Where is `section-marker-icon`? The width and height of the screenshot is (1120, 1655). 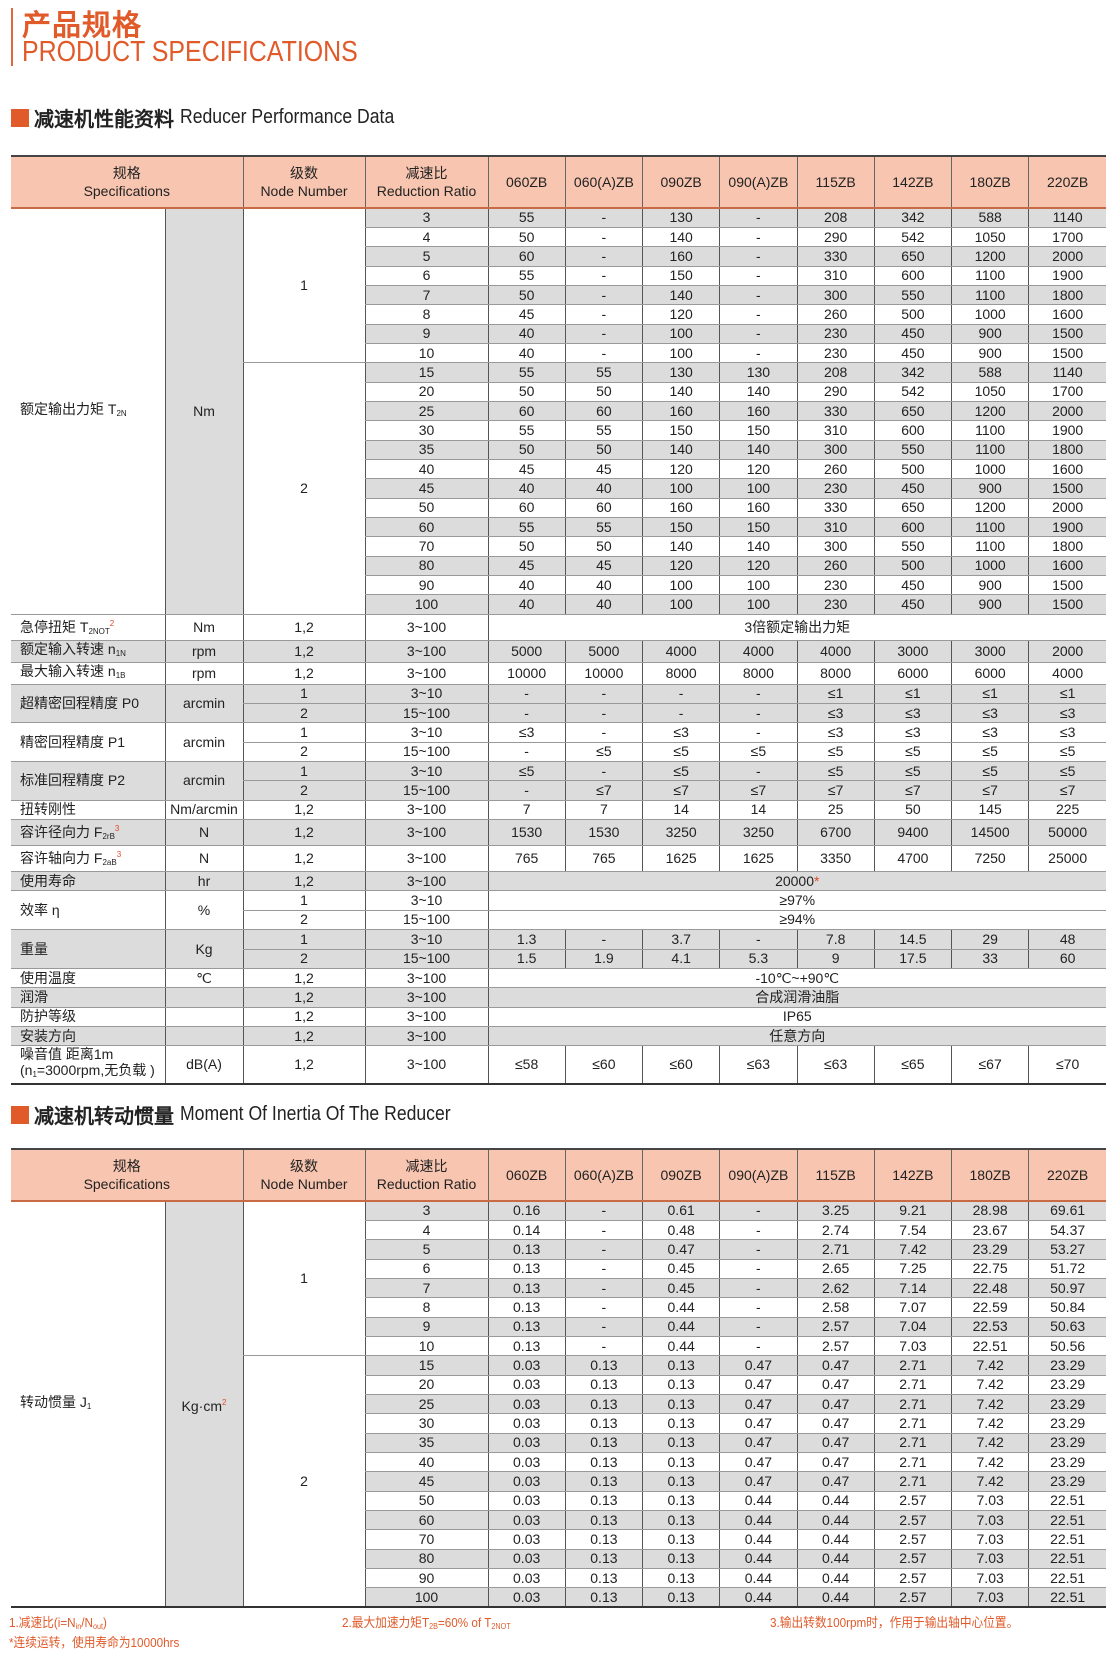
section-marker-icon is located at coordinates (20, 1114).